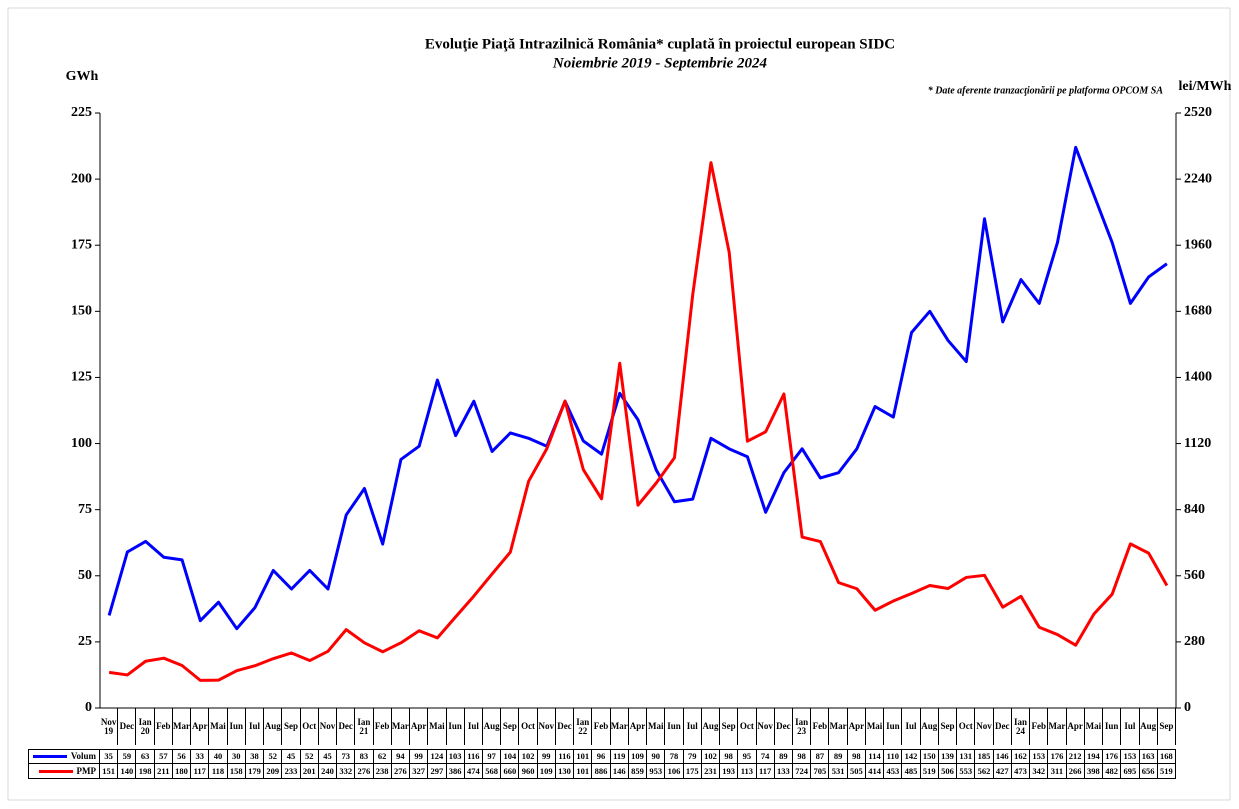  Describe the element at coordinates (88, 707) in the screenshot. I see `y-tick-label: 0` at that location.